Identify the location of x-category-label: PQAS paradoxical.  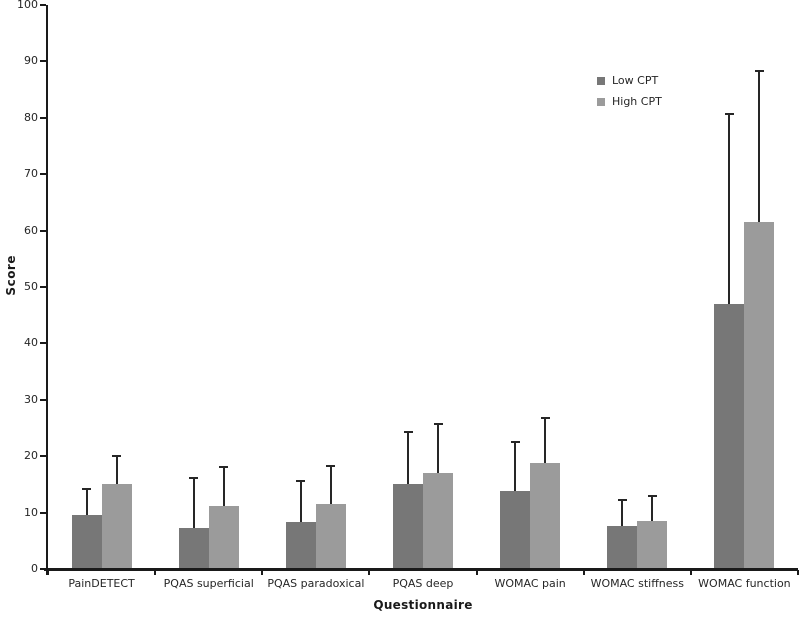
(316, 583).